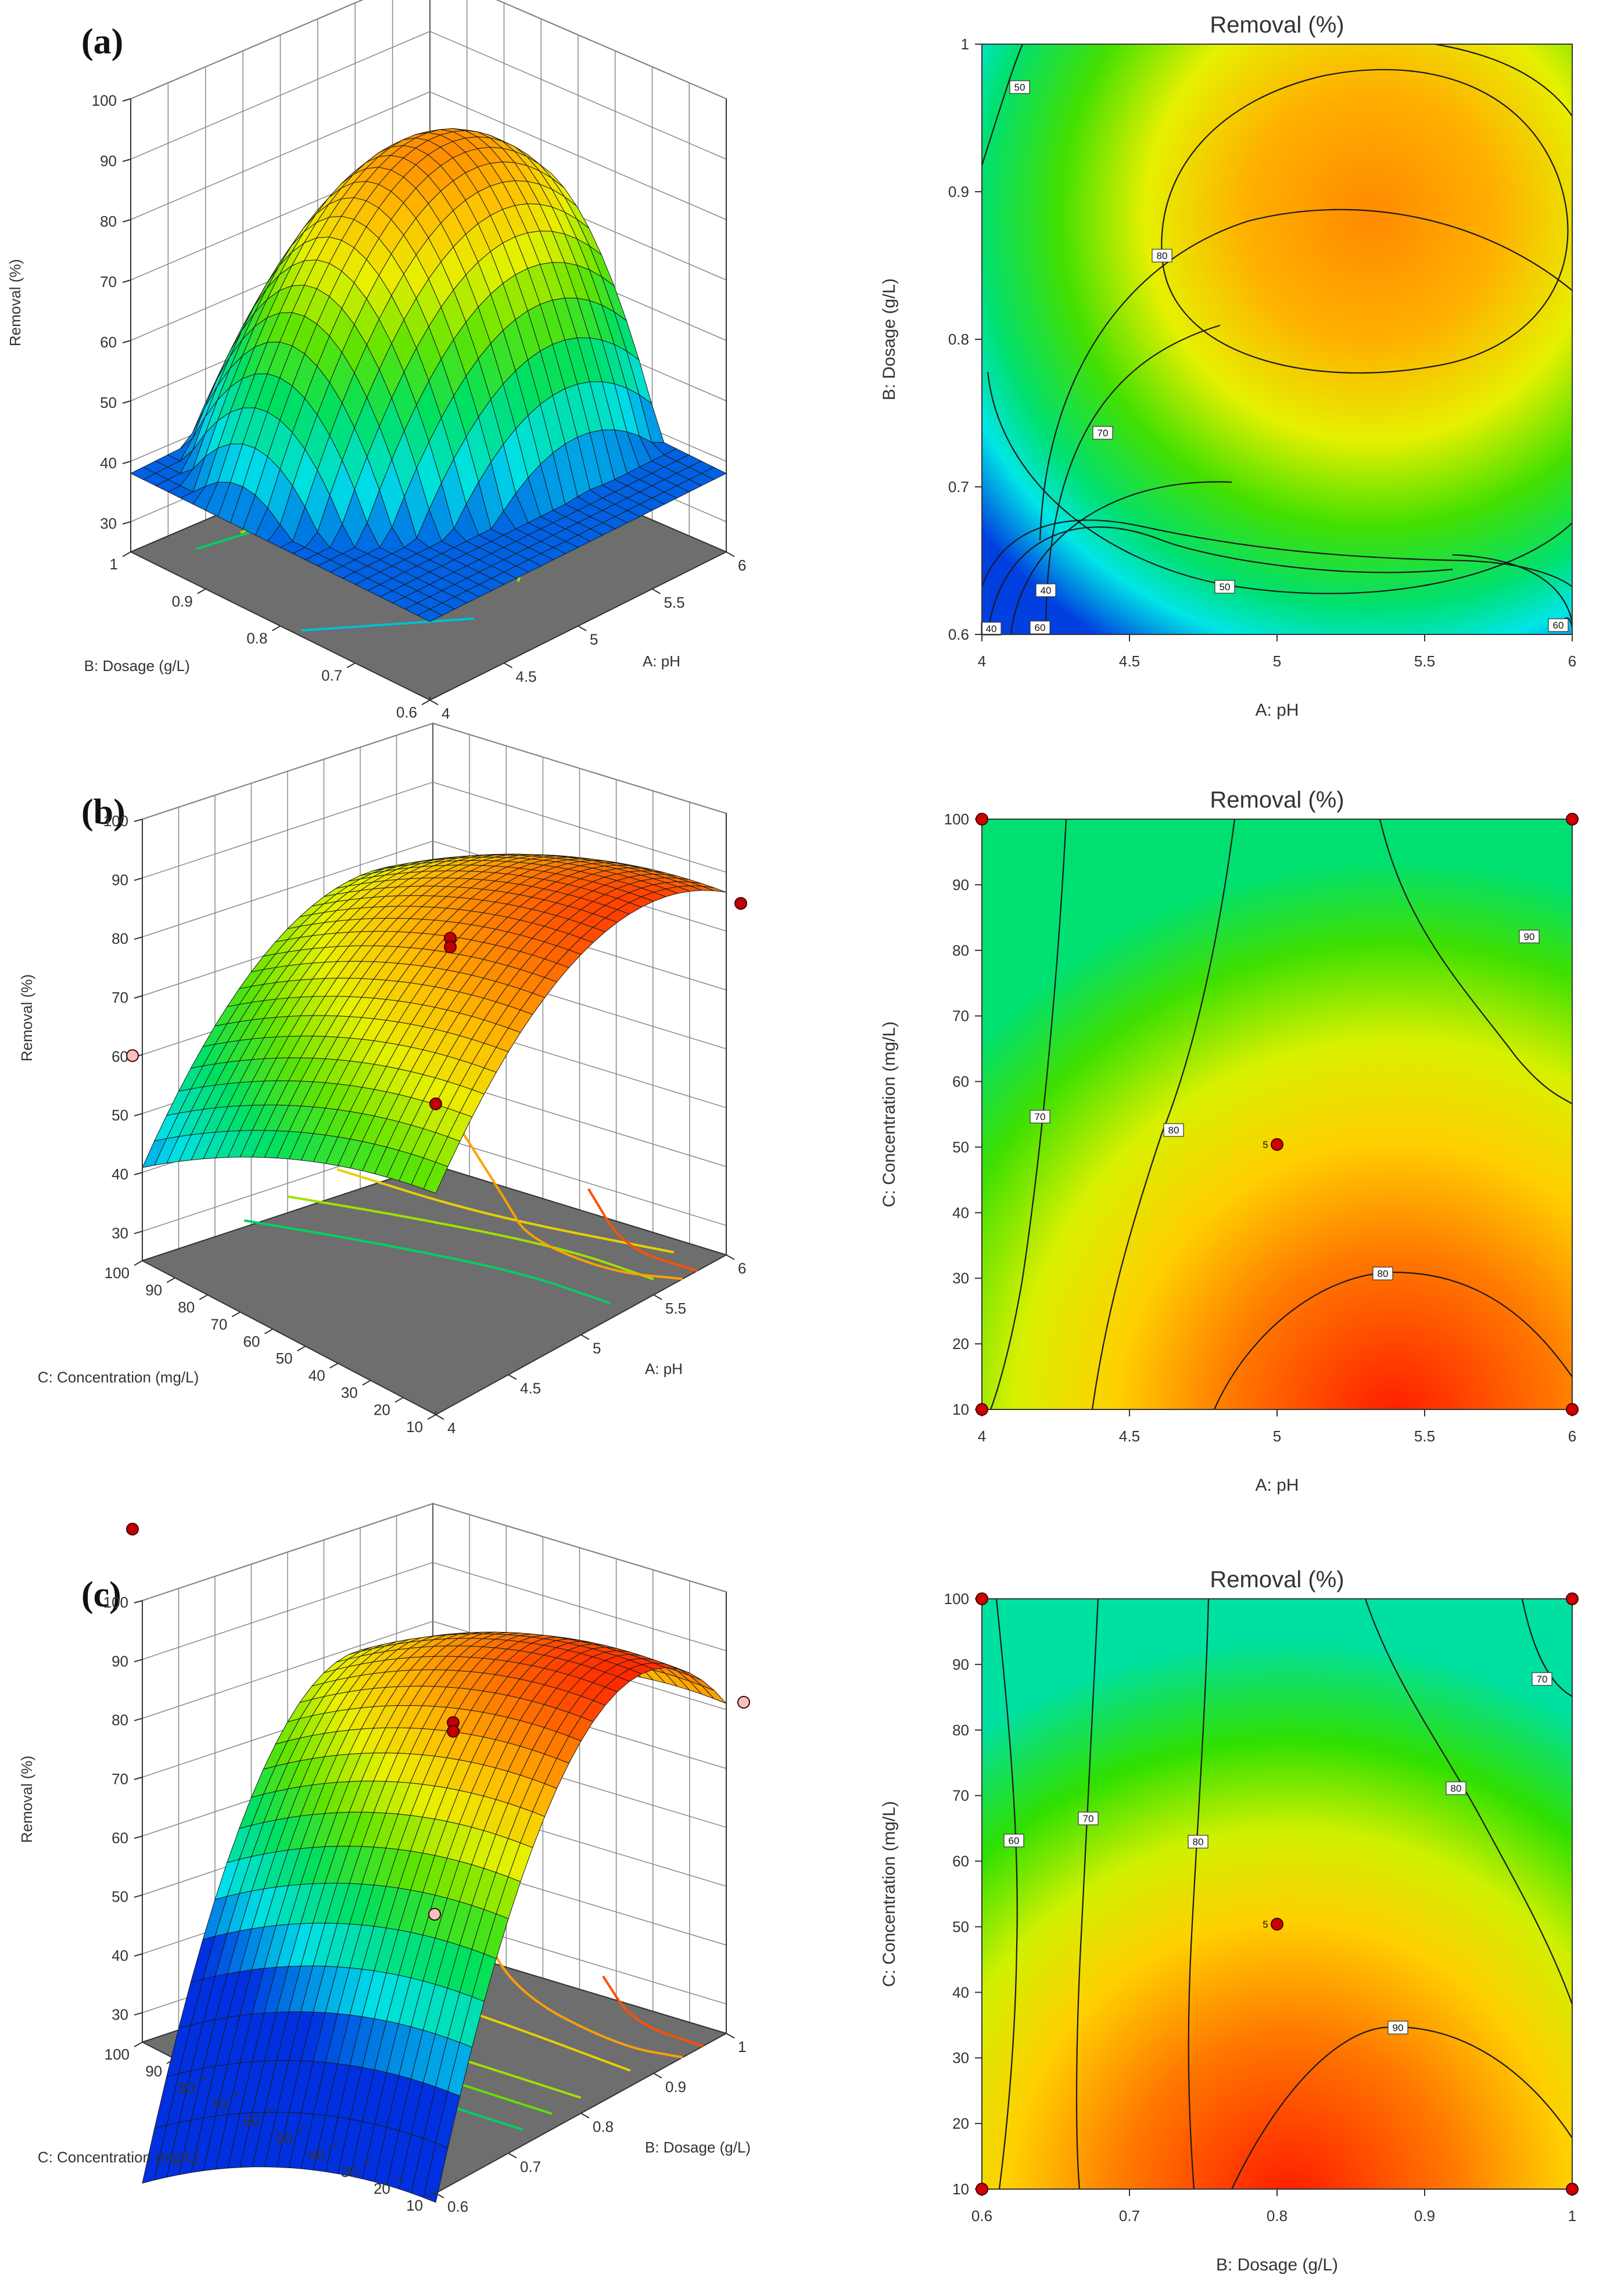 The width and height of the screenshot is (1603, 2296). What do you see at coordinates (1424, 2216) in the screenshot?
I see `x-tick-label: 0.9` at bounding box center [1424, 2216].